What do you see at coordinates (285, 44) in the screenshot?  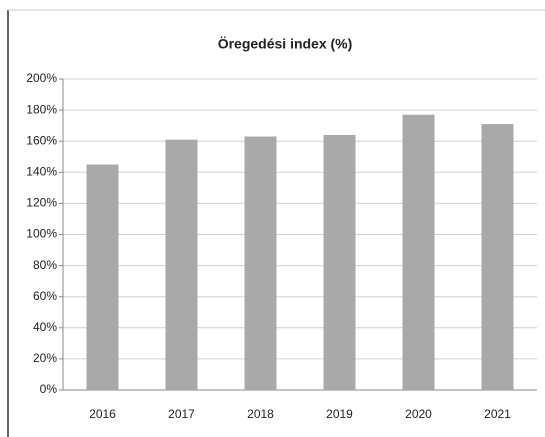 I see `chart-title: Öregedési index (%)` at bounding box center [285, 44].